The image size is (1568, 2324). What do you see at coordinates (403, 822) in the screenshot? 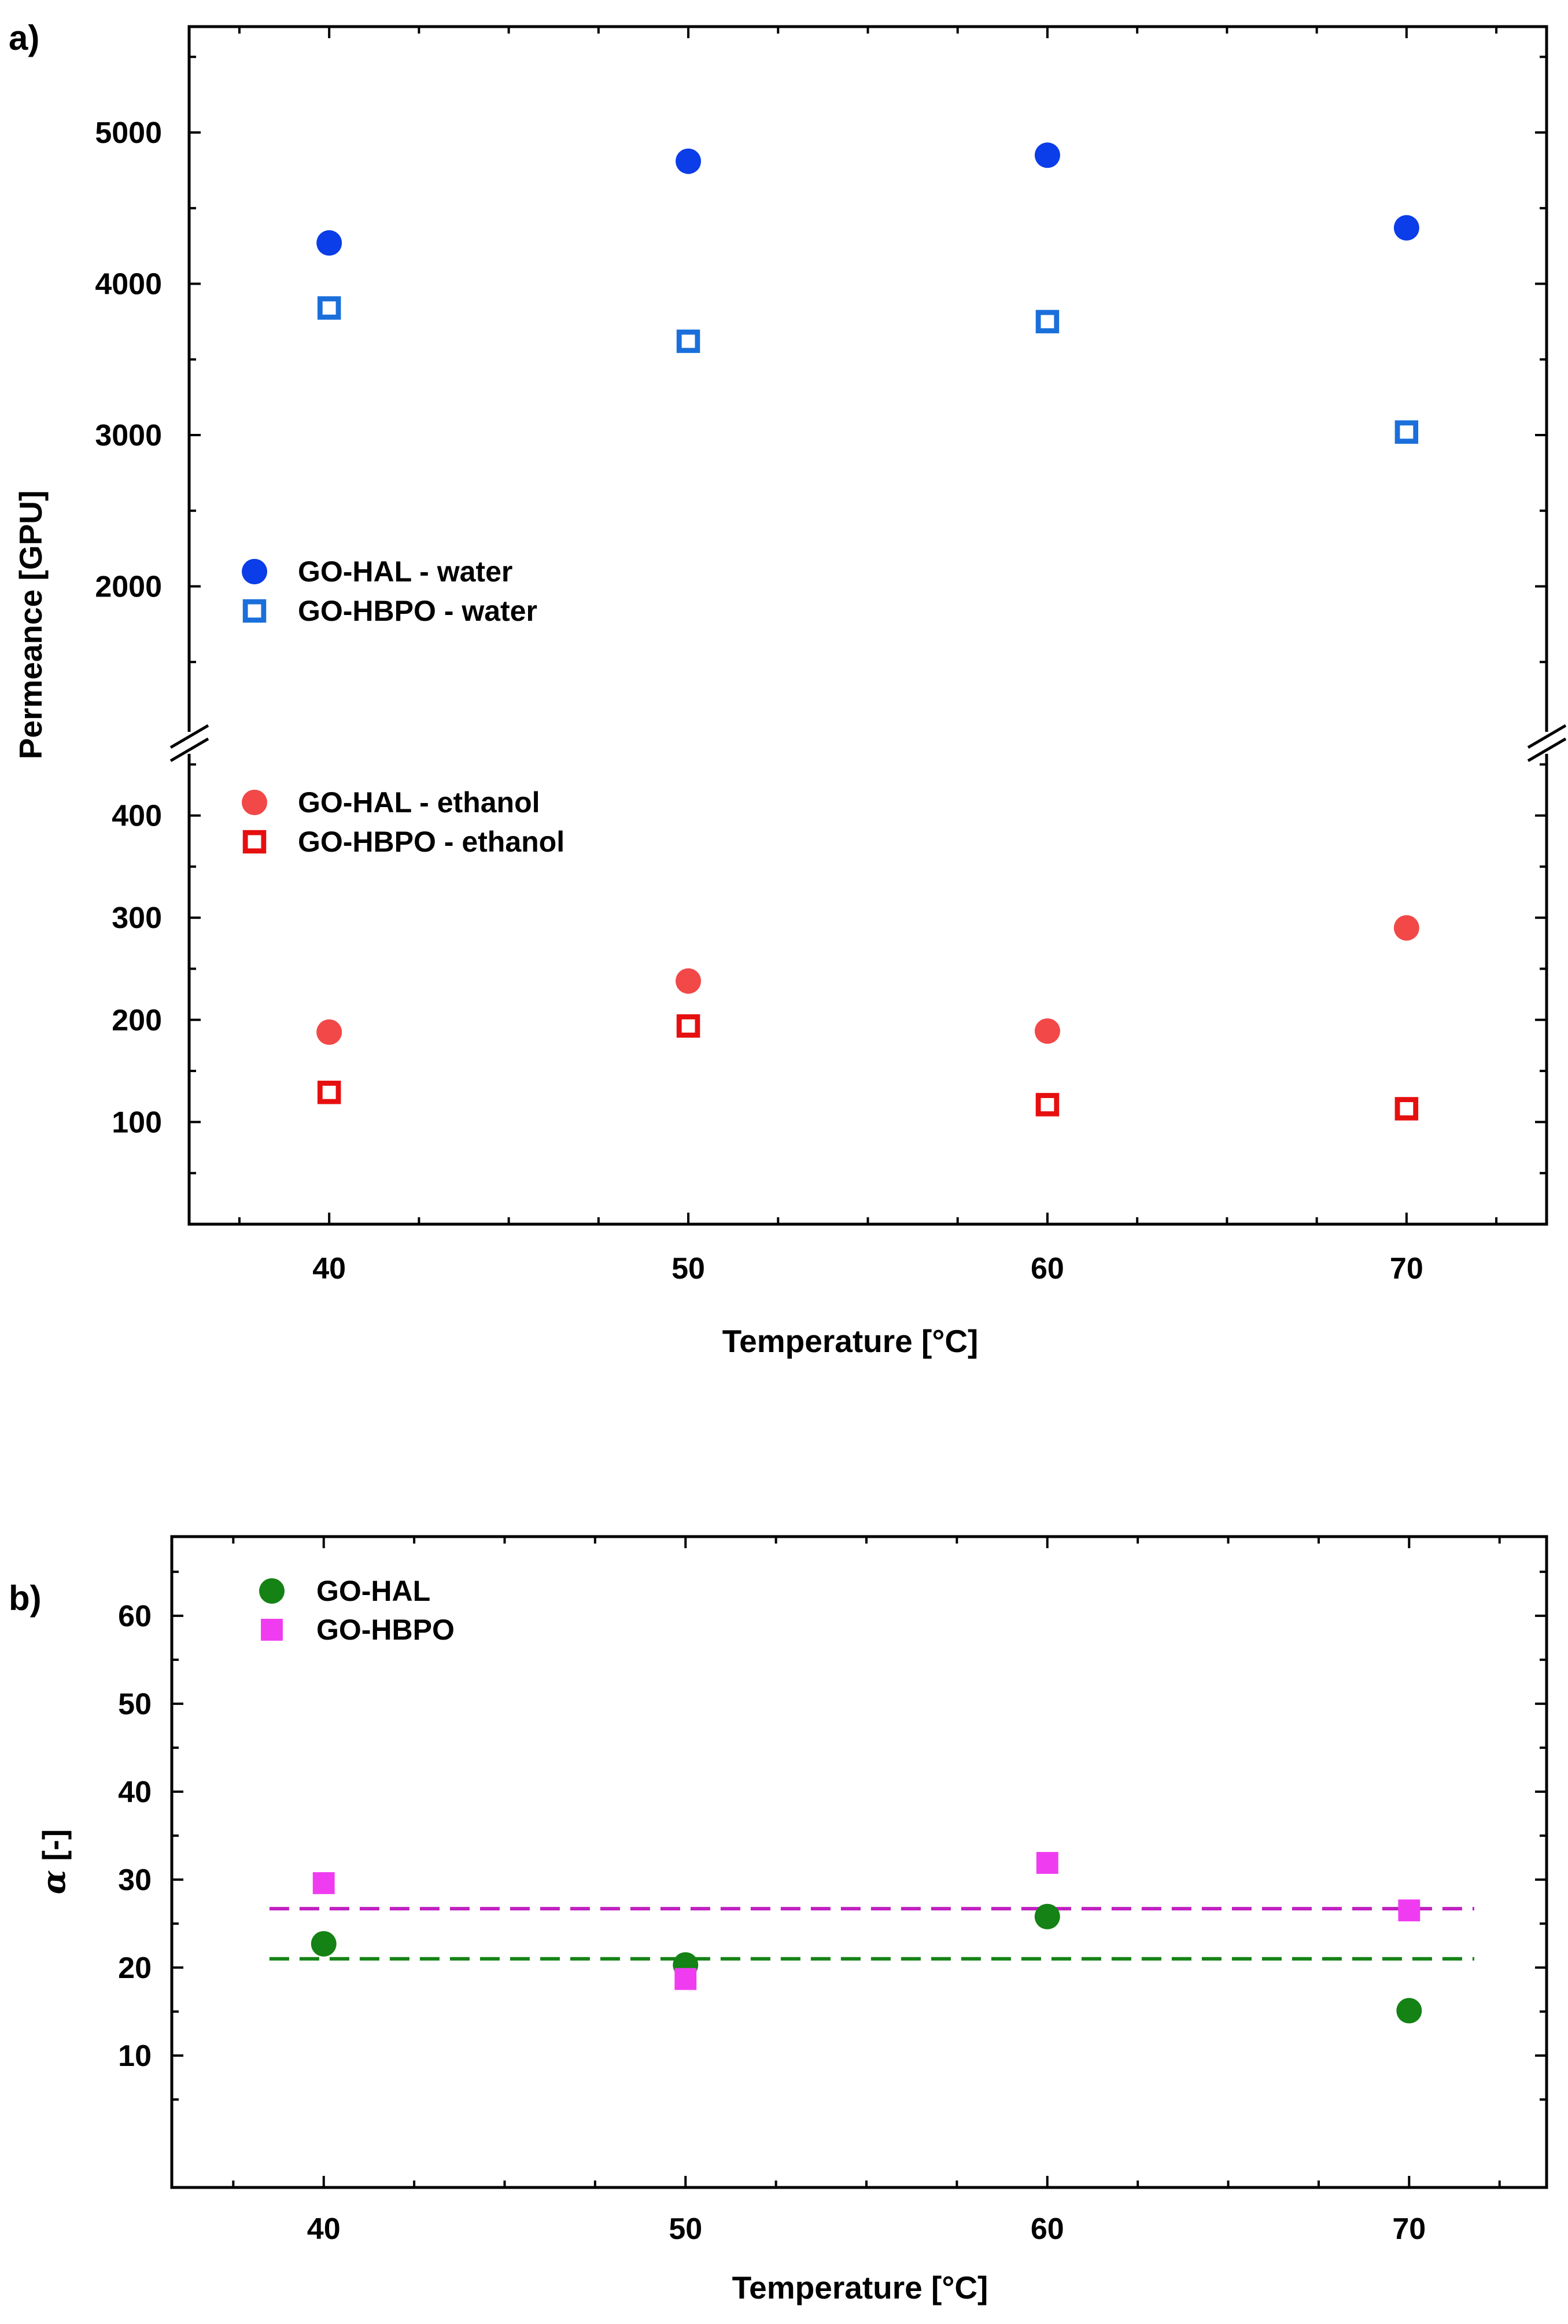
I see `panel-a-legend-ethanol: GO-HAL - ethanol GO-HBPO - ethanol` at bounding box center [403, 822].